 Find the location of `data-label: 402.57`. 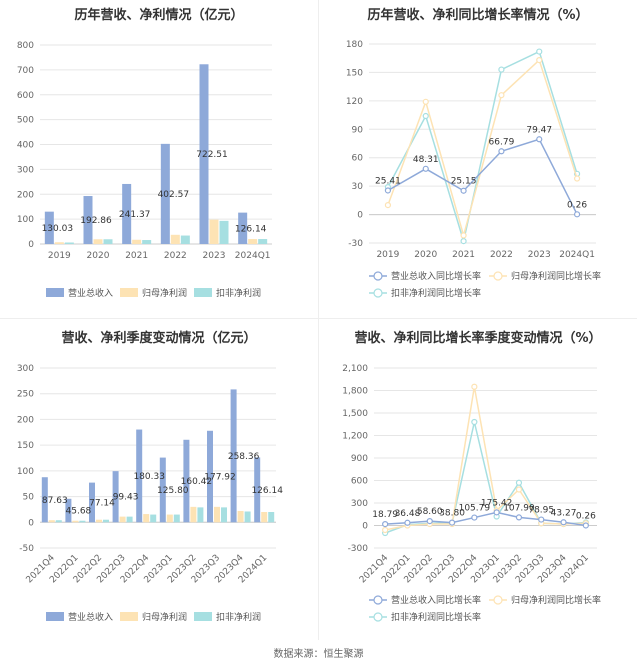

data-label: 402.57 is located at coordinates (174, 195).